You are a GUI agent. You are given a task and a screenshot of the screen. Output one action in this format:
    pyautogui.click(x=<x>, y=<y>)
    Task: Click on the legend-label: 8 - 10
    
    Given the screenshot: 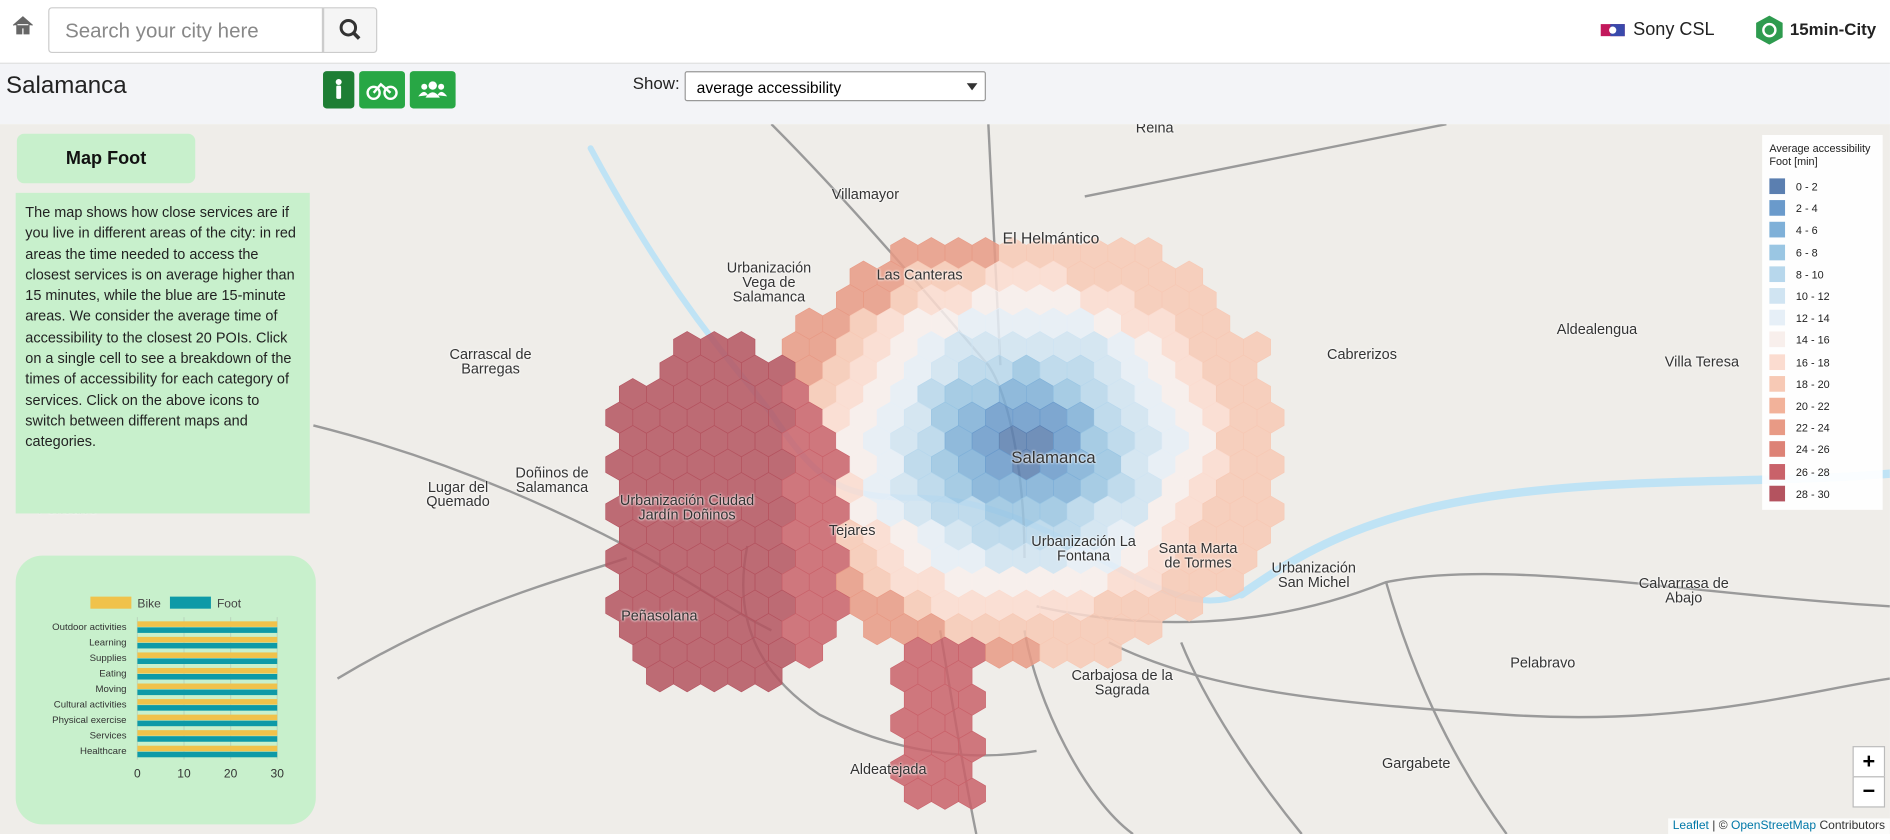 What is the action you would take?
    pyautogui.click(x=1809, y=274)
    